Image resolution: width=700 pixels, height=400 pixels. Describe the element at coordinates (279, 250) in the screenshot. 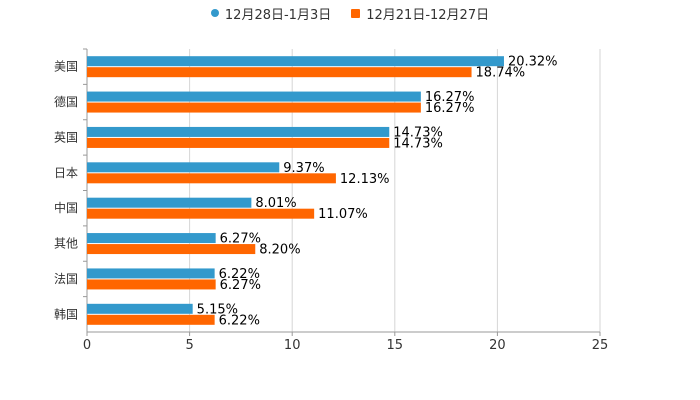

I see `data-label-series-2: 8.20%` at that location.